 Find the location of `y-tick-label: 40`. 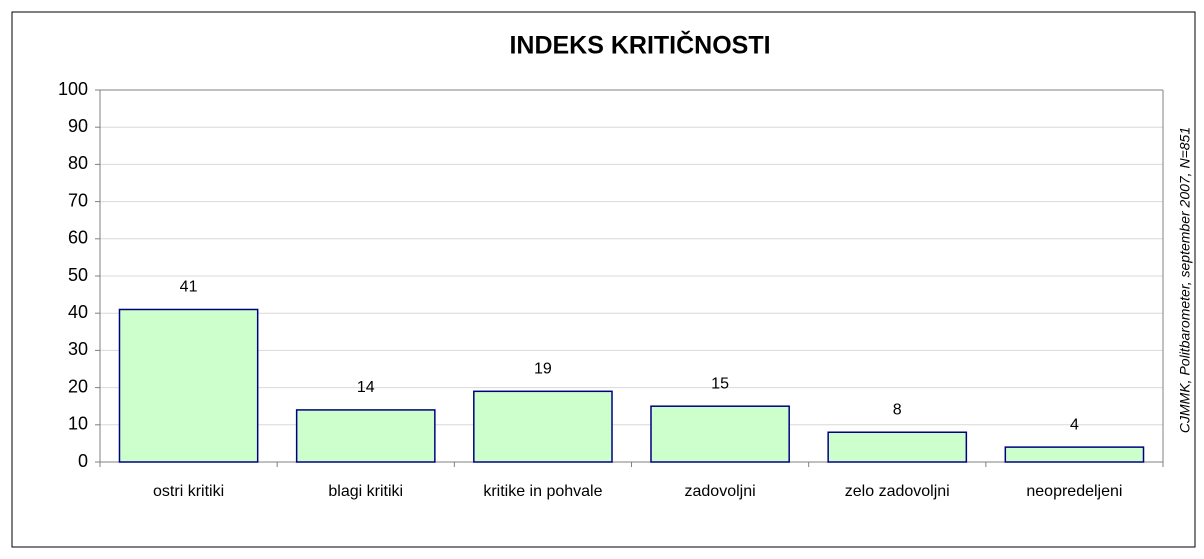

y-tick-label: 40 is located at coordinates (78, 312).